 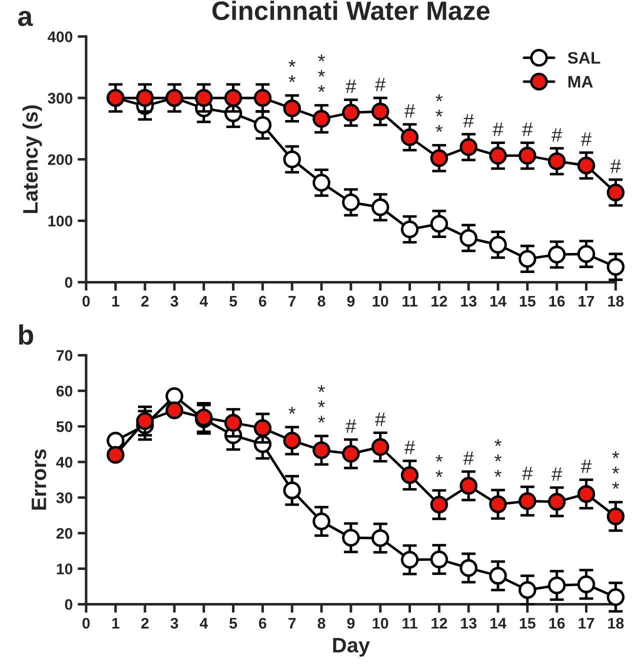 I want to click on y-tick-label: 60, so click(x=64, y=391).